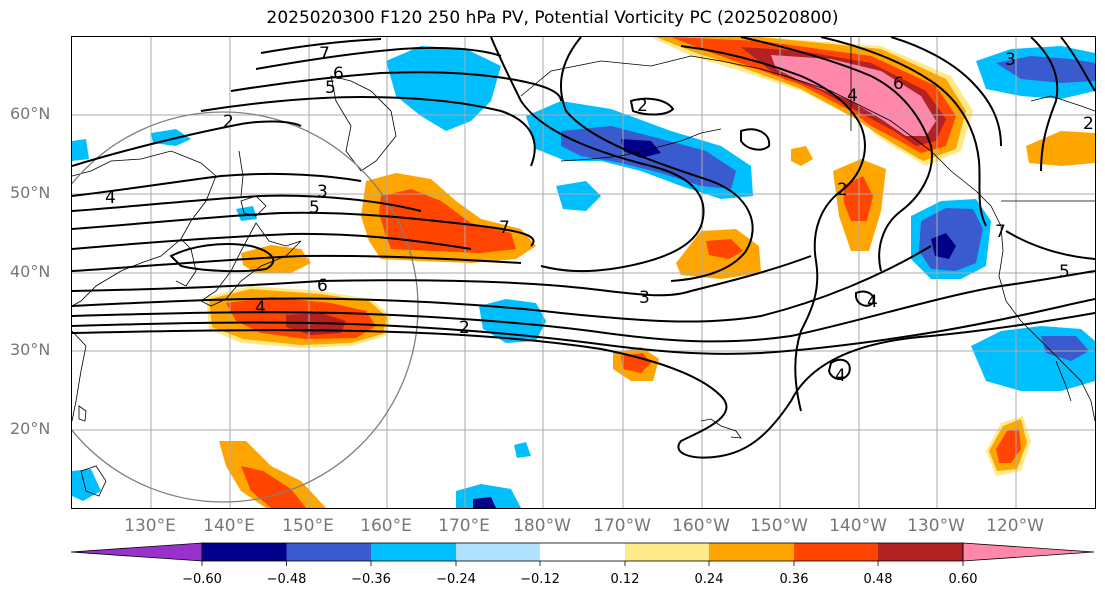 This screenshot has height=601, width=1105. What do you see at coordinates (456, 579) in the screenshot?
I see `colorbar-tick-label: −0.24` at bounding box center [456, 579].